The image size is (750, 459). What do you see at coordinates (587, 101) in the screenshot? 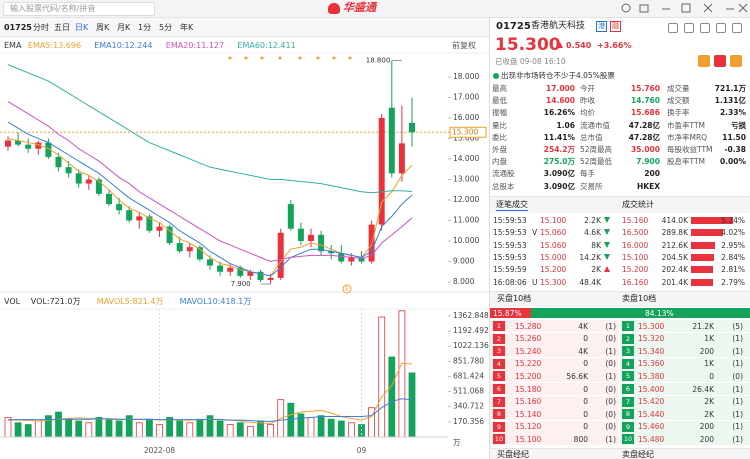
I see `stat-label: 昨收` at bounding box center [587, 101].